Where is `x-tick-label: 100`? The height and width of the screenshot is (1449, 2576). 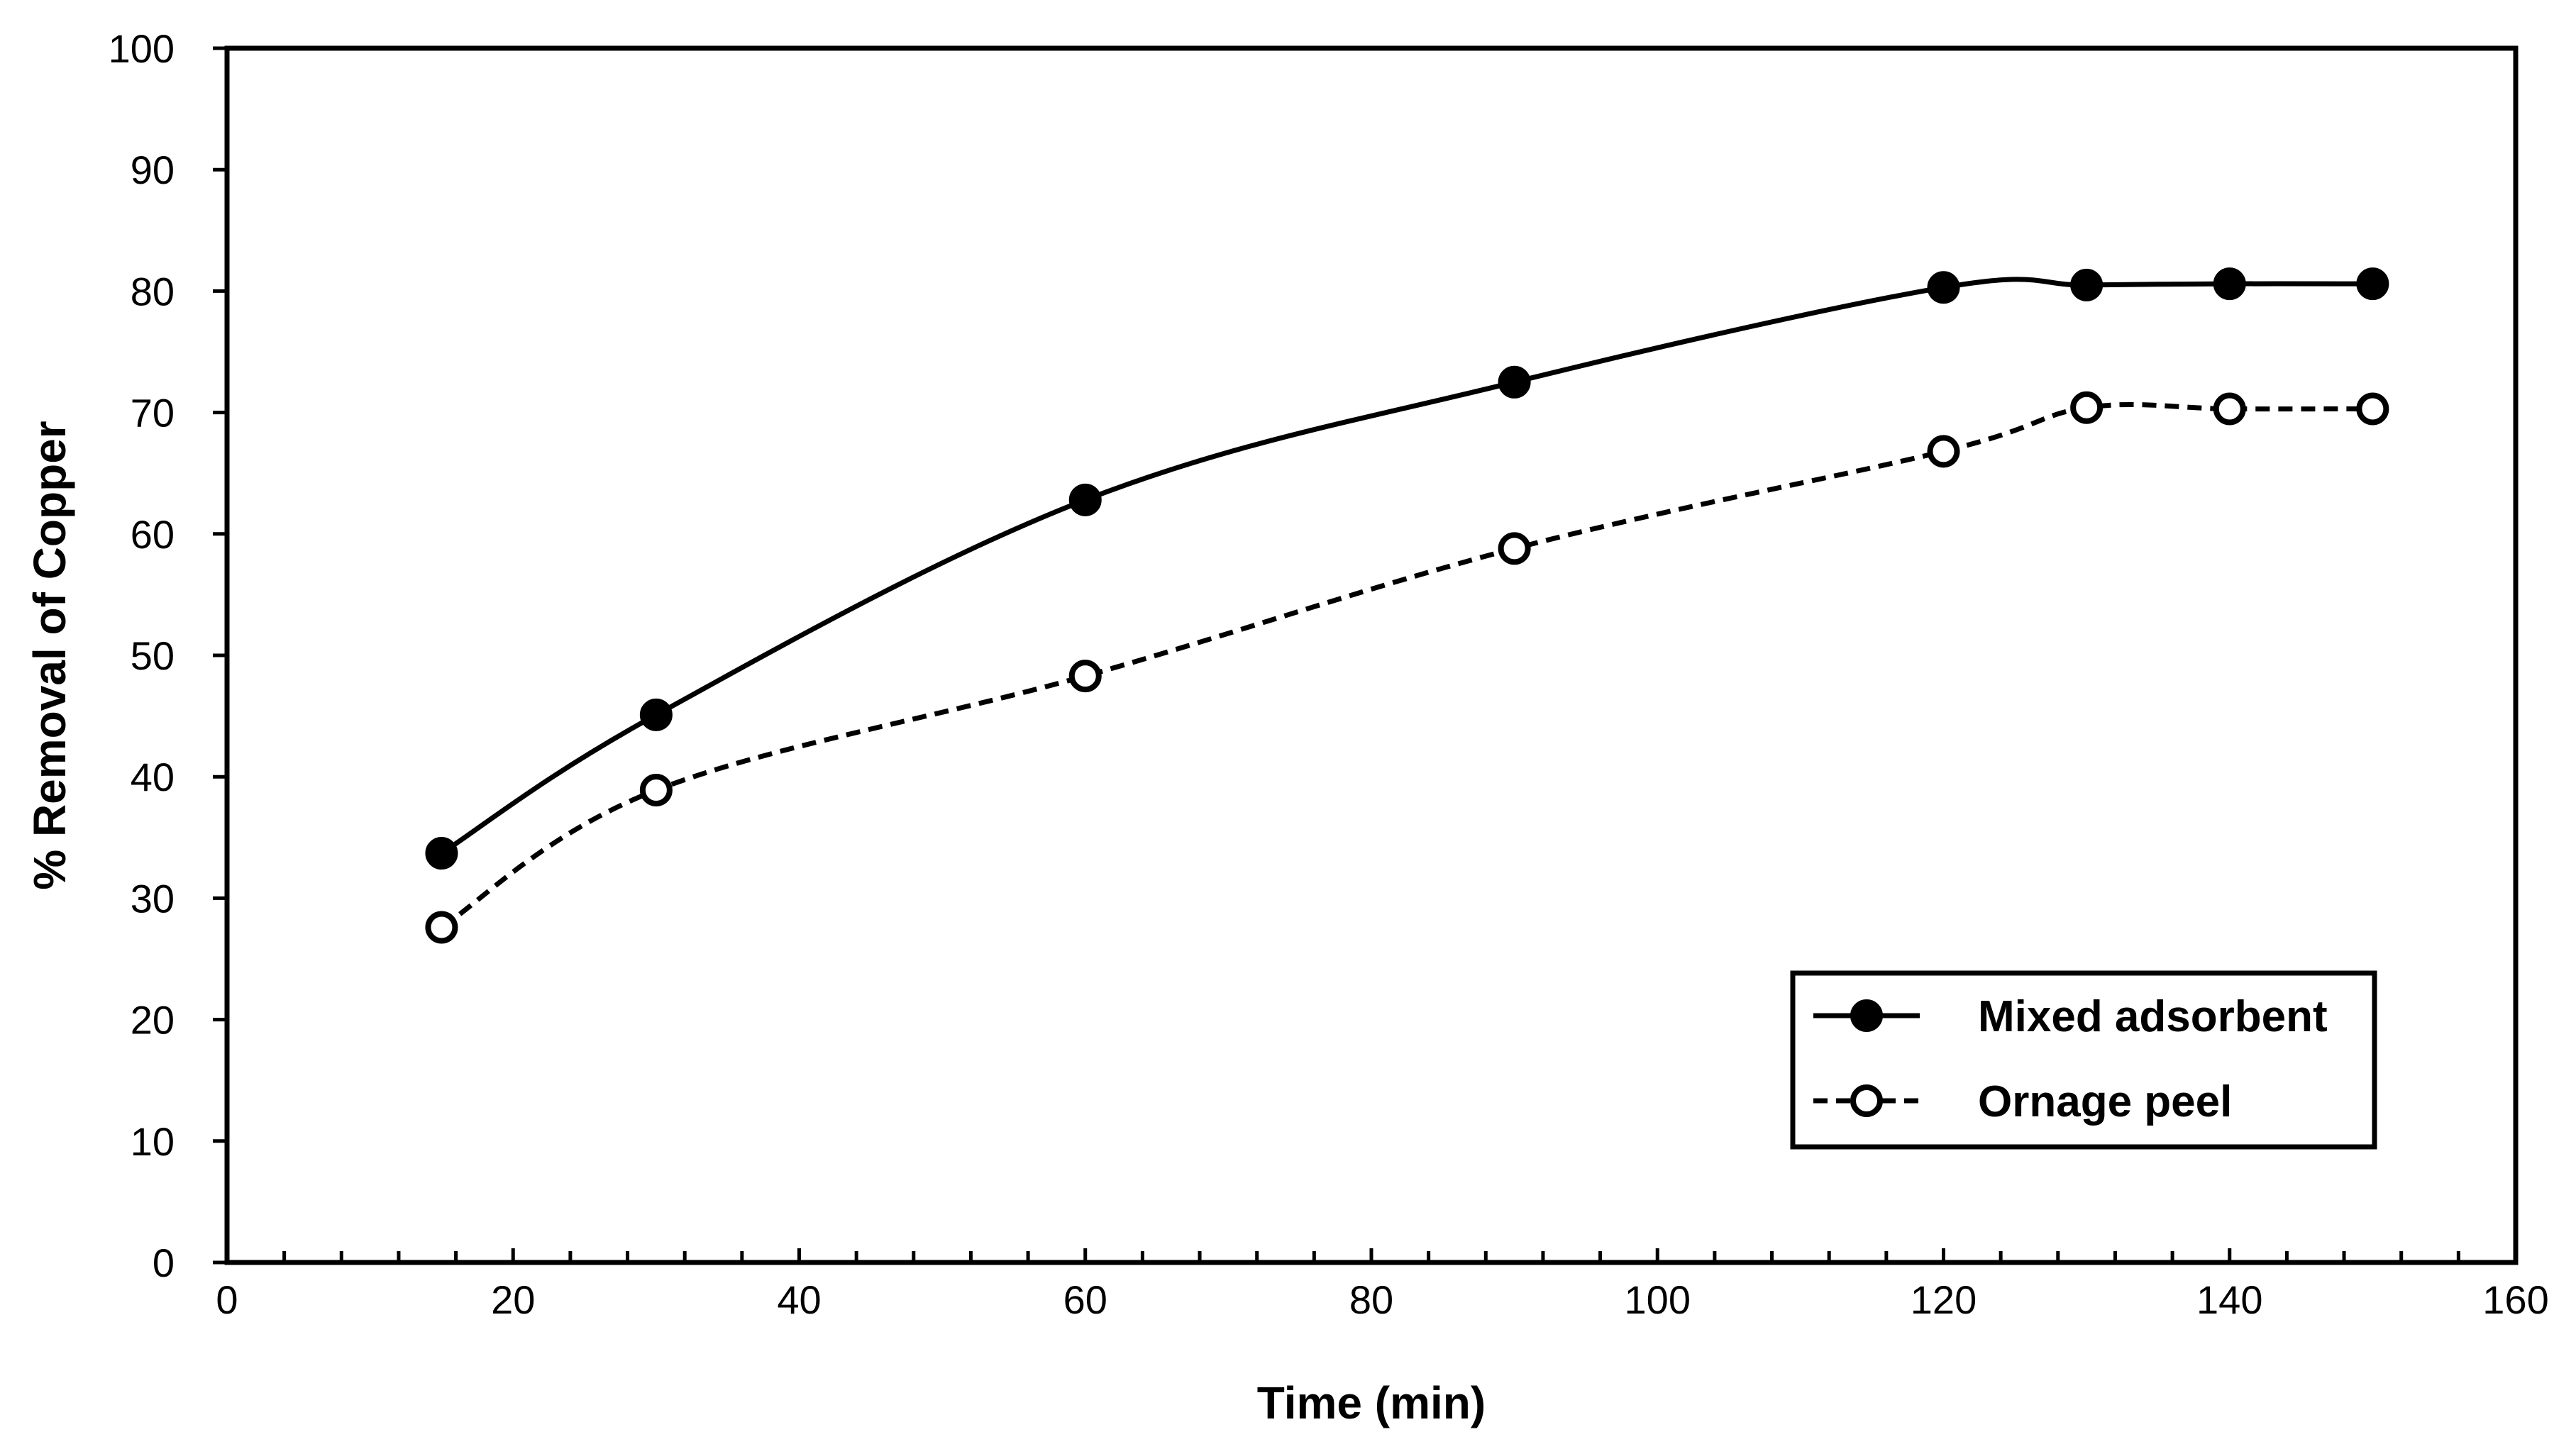 x-tick-label: 100 is located at coordinates (1658, 1299).